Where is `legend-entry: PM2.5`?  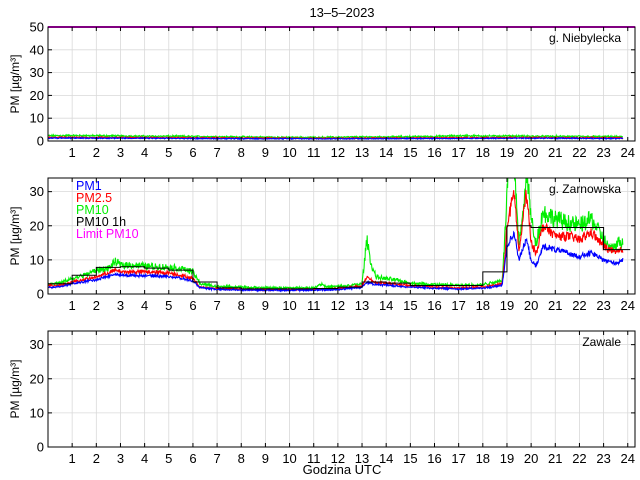 legend-entry: PM2.5 is located at coordinates (94, 198).